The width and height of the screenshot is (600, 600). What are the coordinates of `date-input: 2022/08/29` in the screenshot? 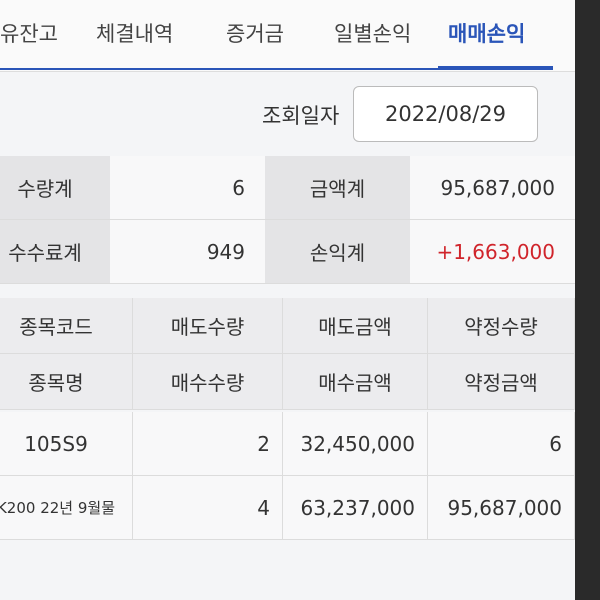 It's located at (445, 114).